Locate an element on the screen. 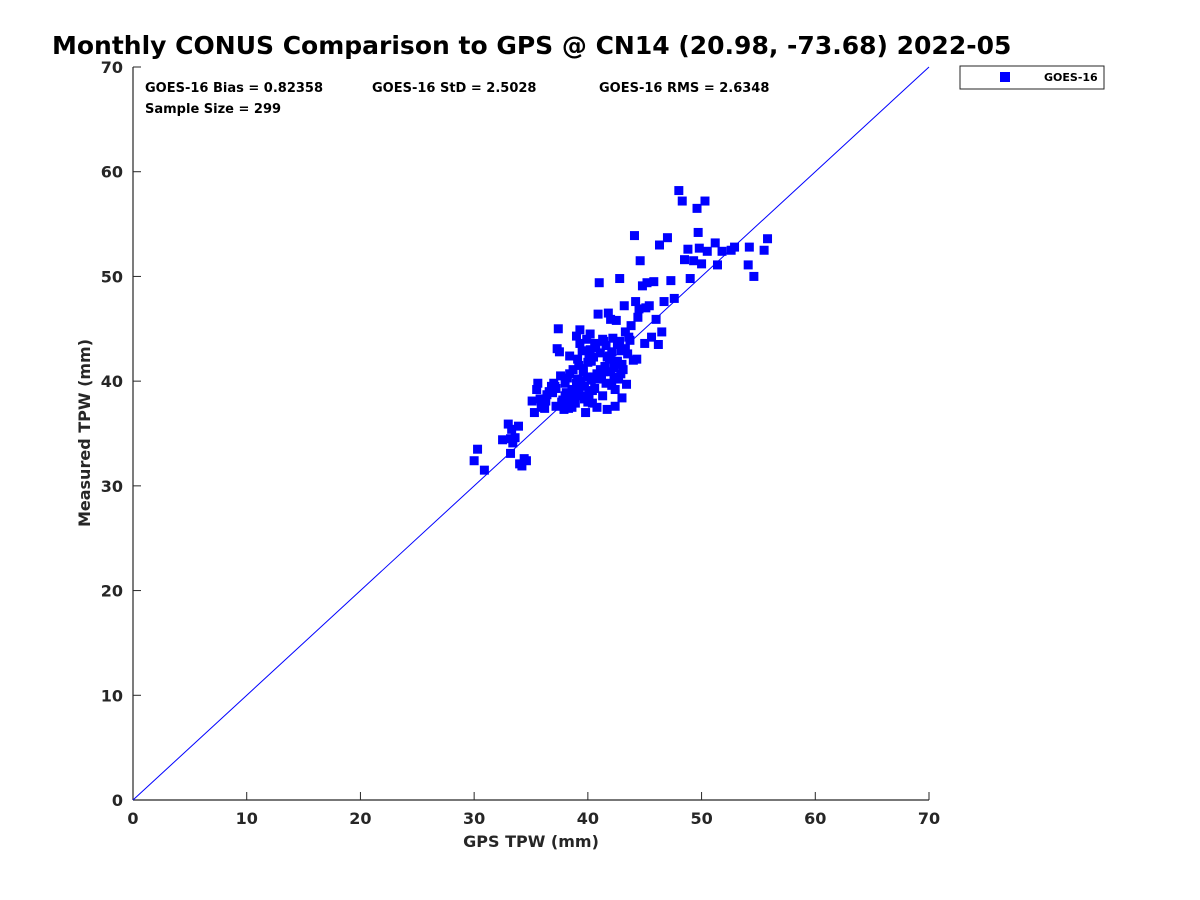 The width and height of the screenshot is (1200, 900). x-tick-label: 30 is located at coordinates (474, 818).